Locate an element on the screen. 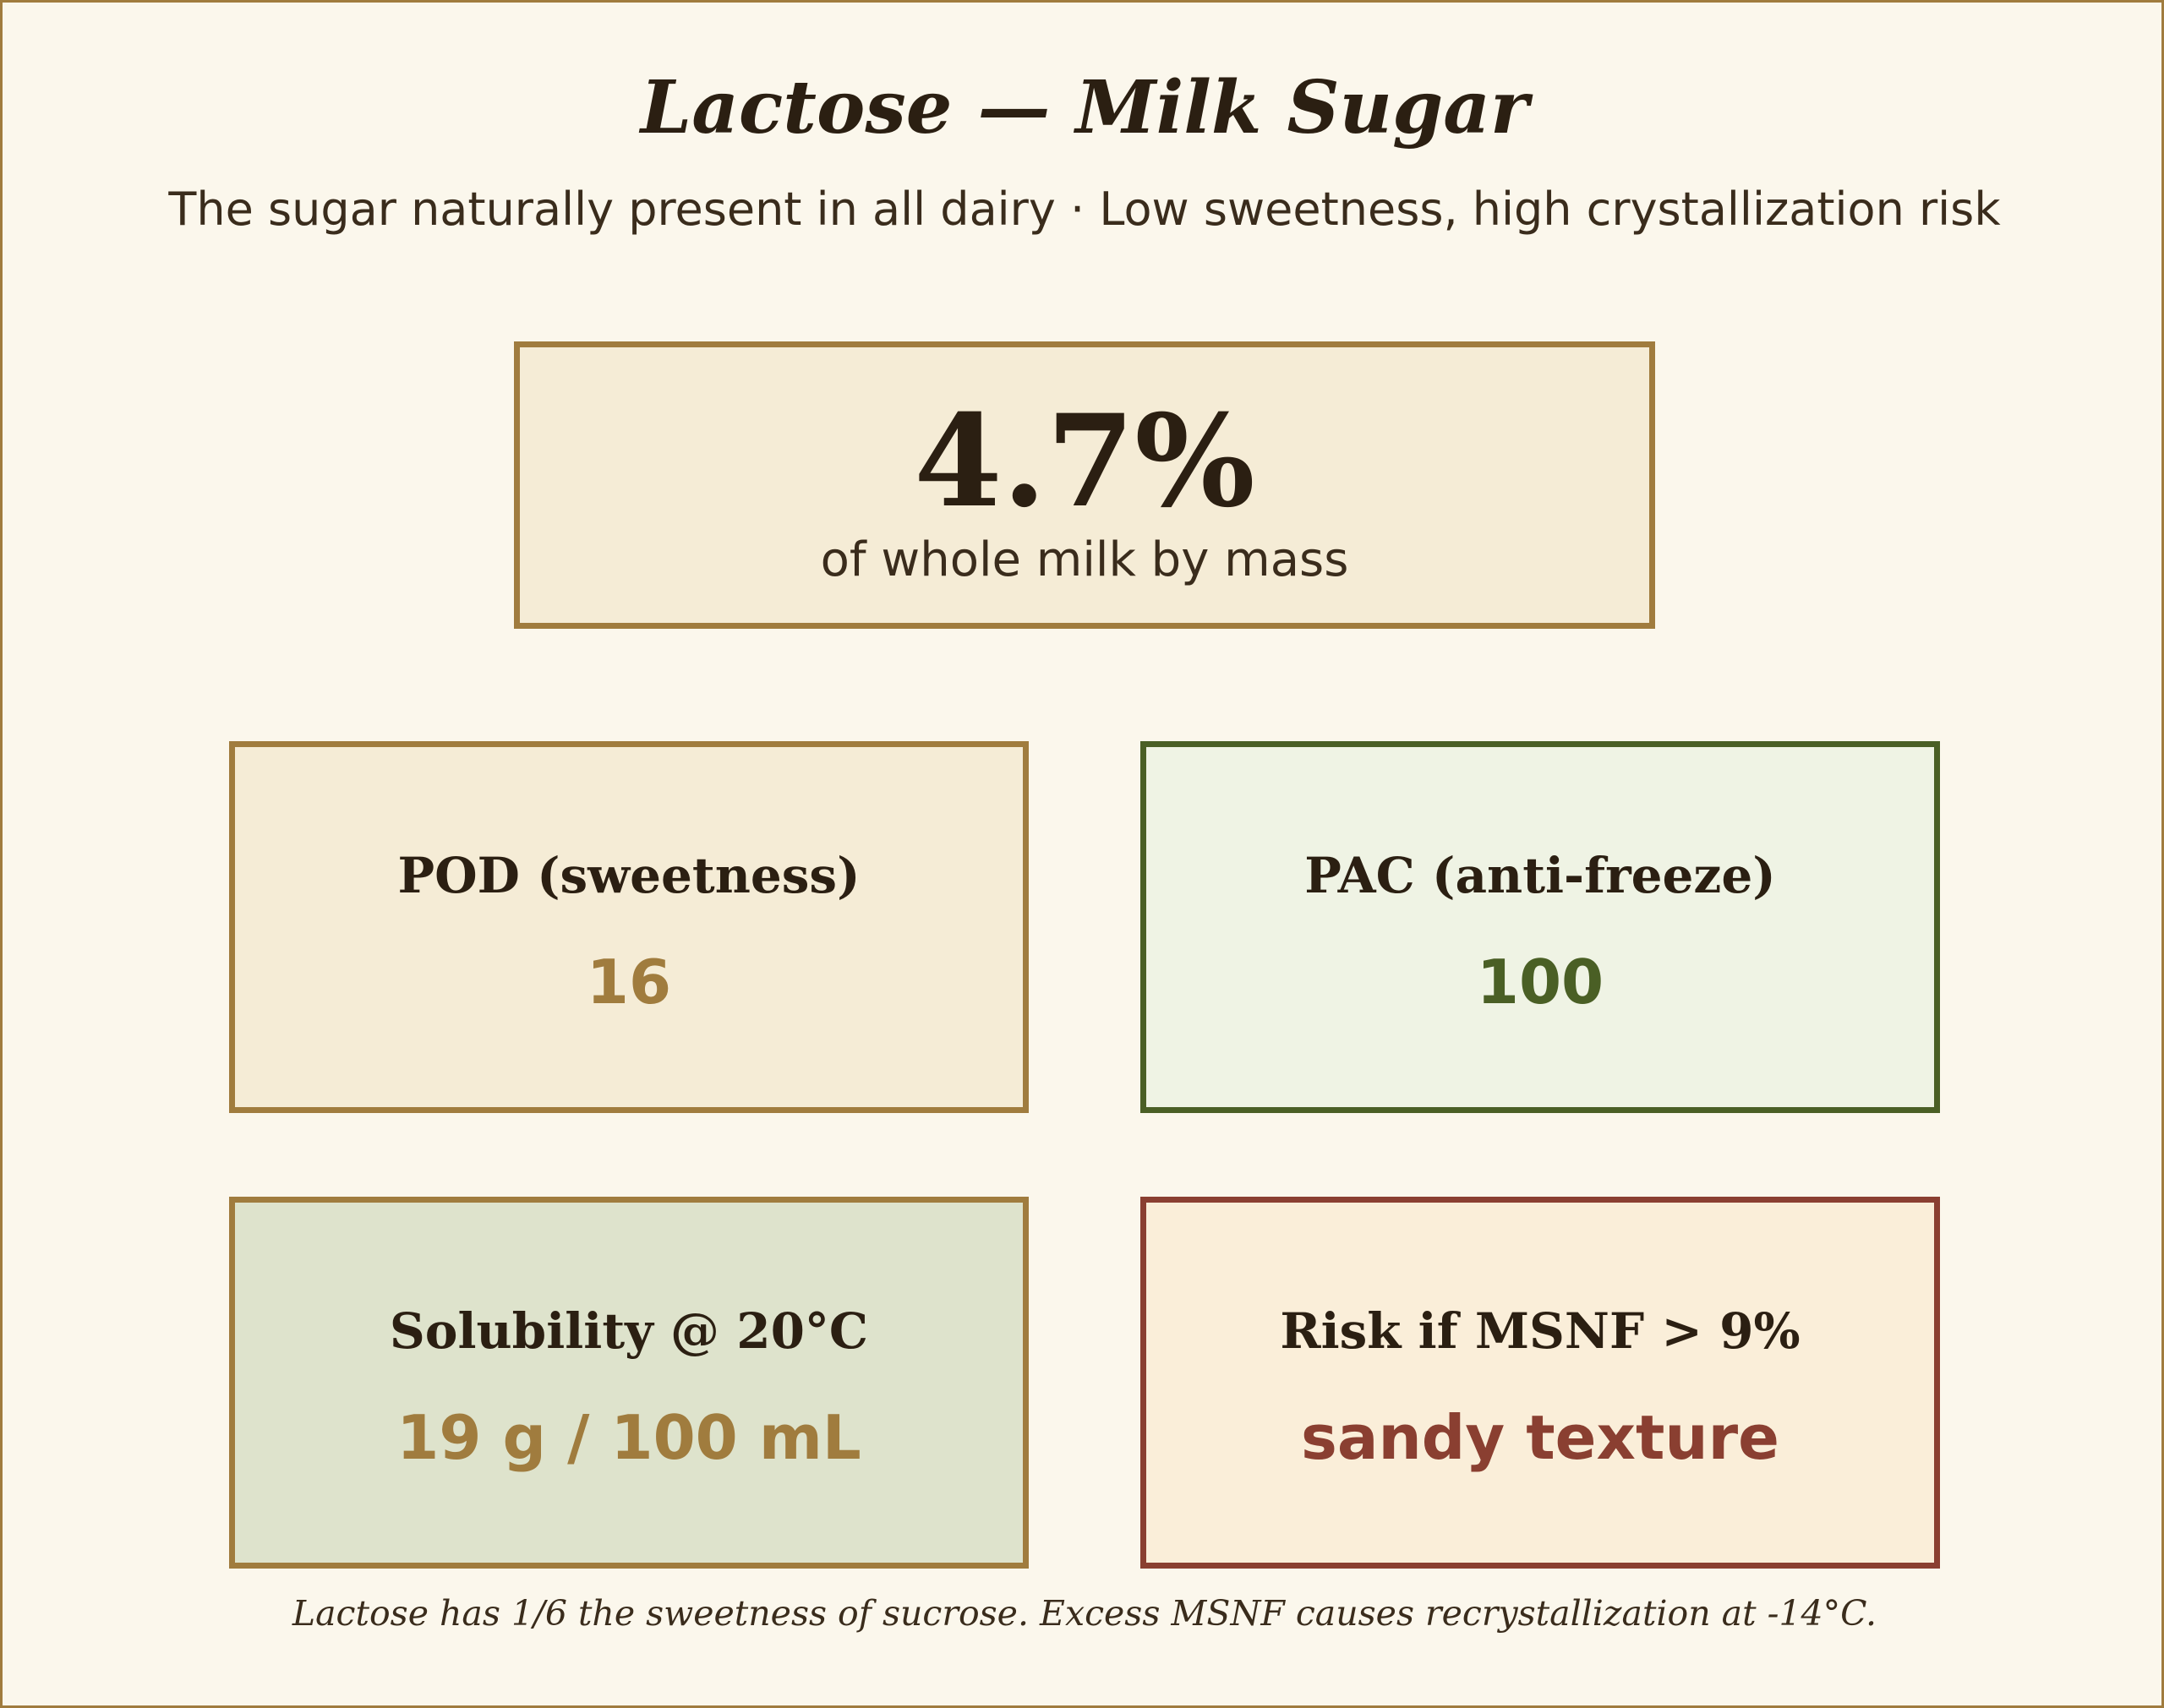 This screenshot has width=2164, height=1708. page-title: Lactose — Milk Sugar is located at coordinates (1085, 107).